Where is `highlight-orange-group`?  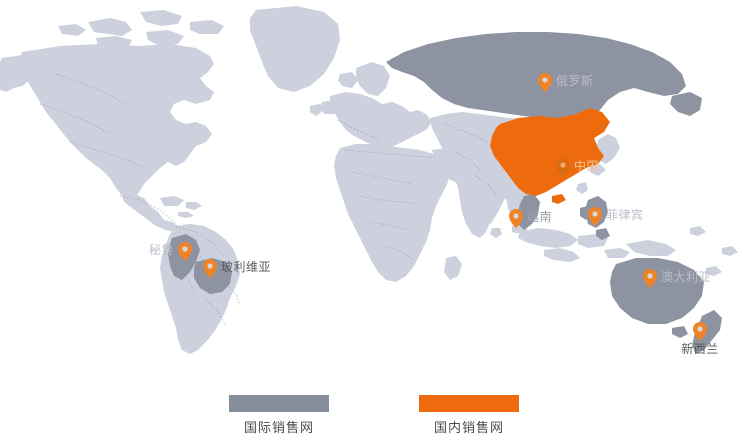 highlight-orange-group is located at coordinates (550, 156).